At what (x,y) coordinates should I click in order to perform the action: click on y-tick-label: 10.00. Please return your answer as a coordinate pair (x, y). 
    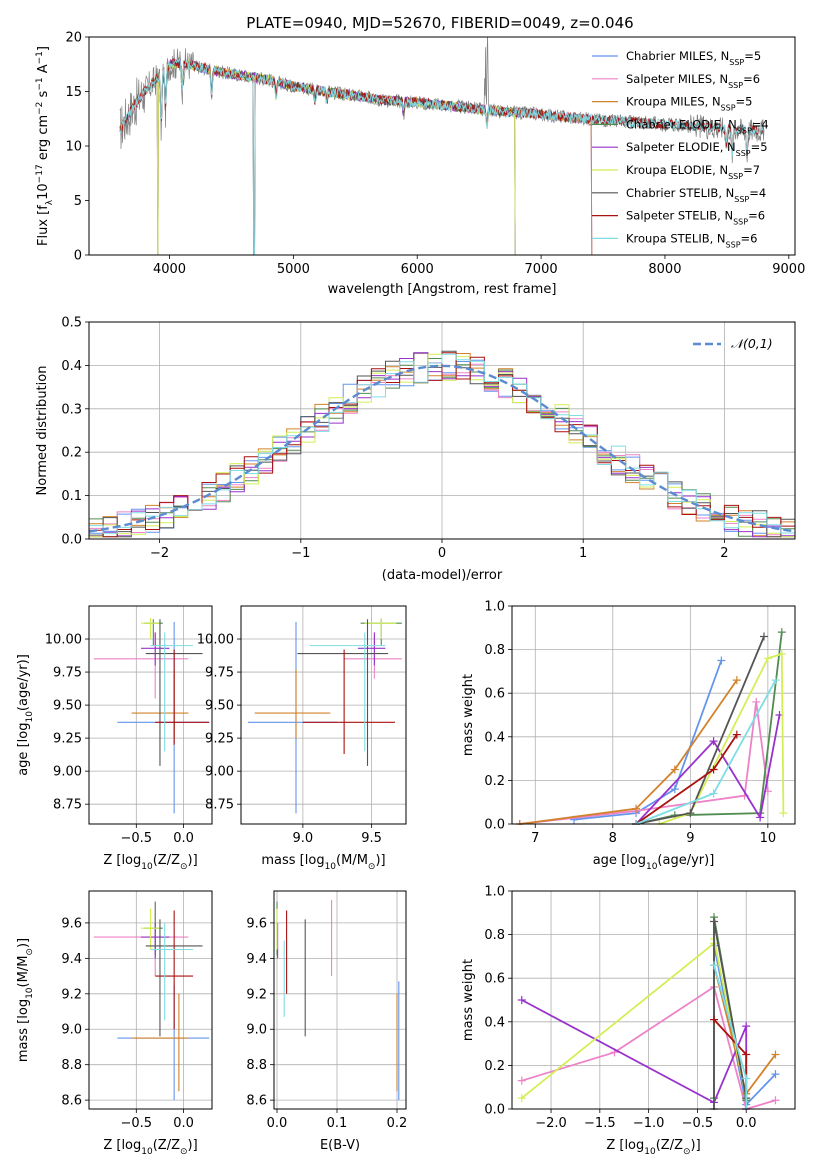
    Looking at the image, I should click on (215, 640).